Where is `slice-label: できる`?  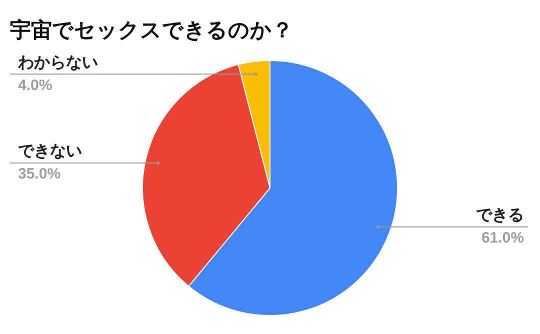
slice-label: できる is located at coordinates (500, 214).